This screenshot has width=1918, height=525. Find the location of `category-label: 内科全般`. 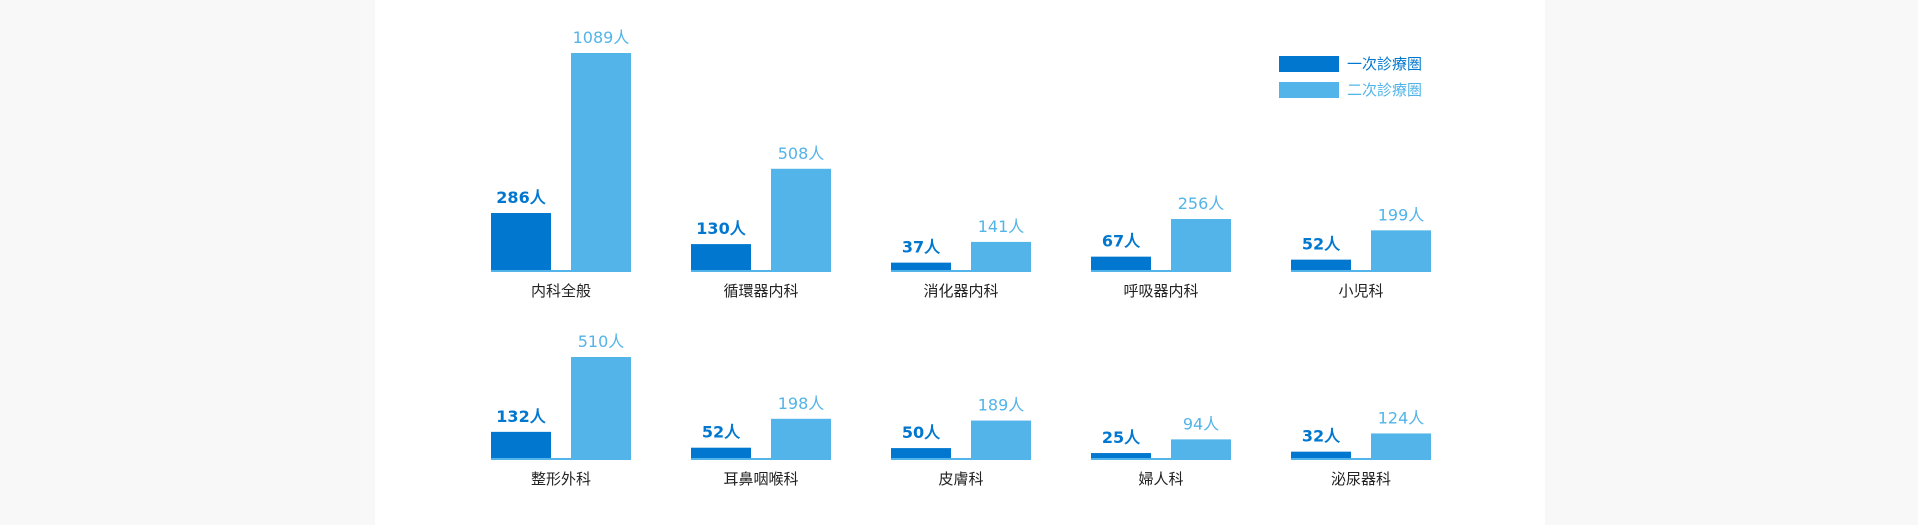

category-label: 内科全般 is located at coordinates (561, 291).